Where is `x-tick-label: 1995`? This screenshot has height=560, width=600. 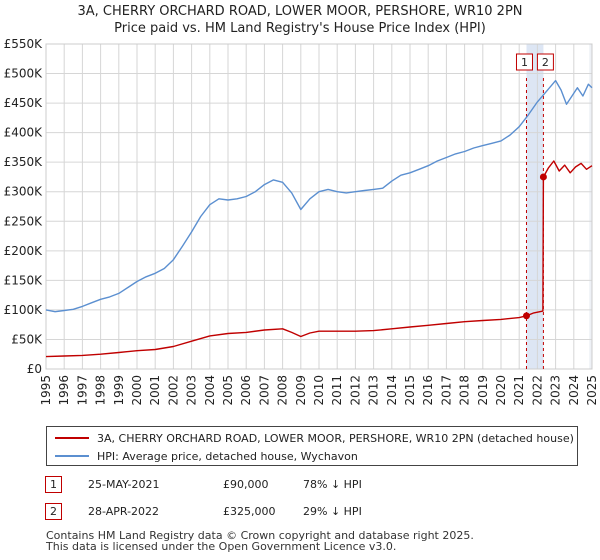
x-tick-label: 1995 is located at coordinates (46, 390).